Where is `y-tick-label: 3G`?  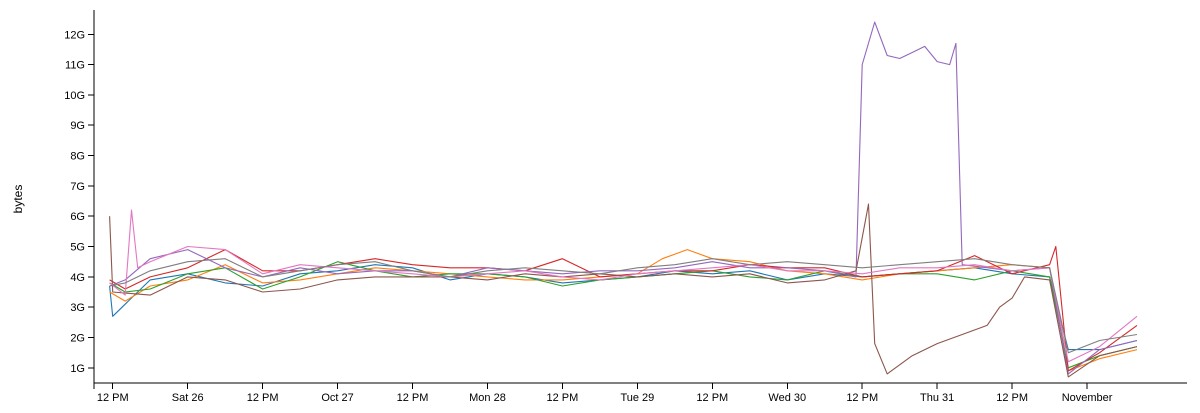 y-tick-label: 3G is located at coordinates (77, 308).